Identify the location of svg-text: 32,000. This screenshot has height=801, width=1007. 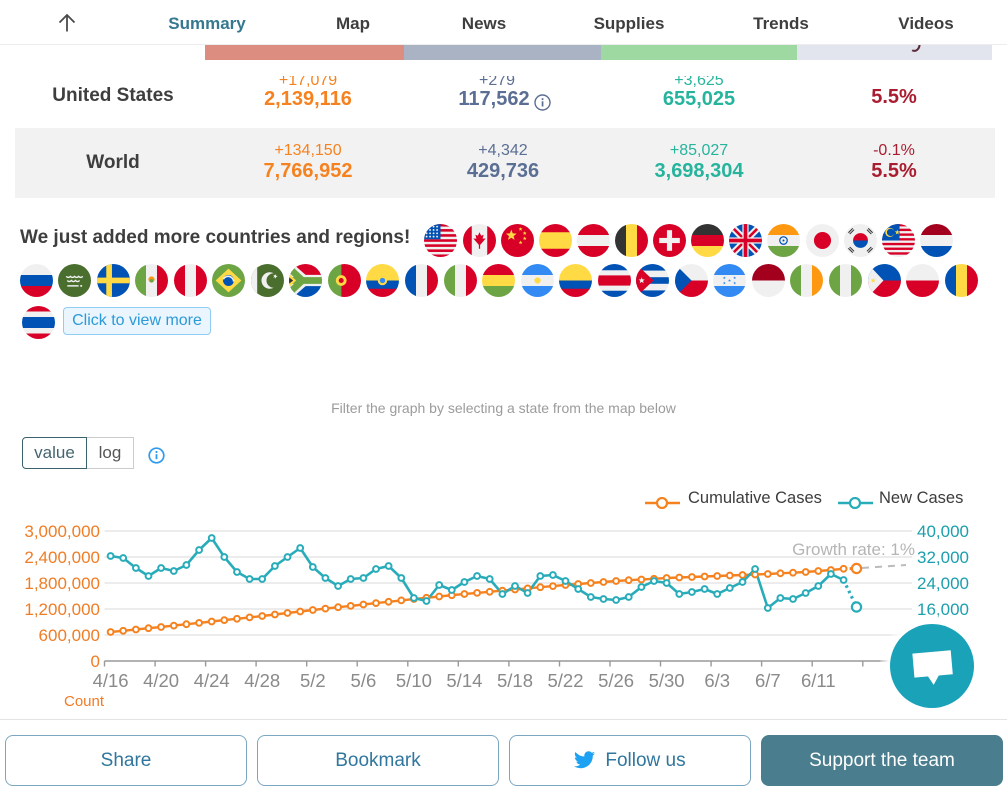
(943, 557).